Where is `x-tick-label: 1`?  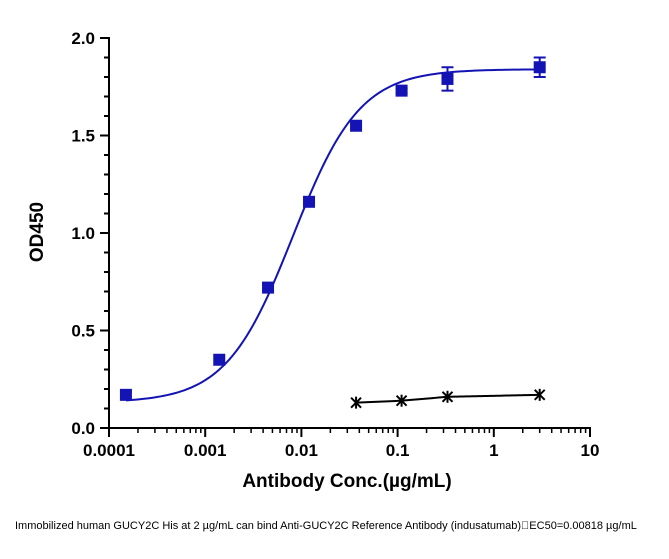
x-tick-label: 1 is located at coordinates (493, 450).